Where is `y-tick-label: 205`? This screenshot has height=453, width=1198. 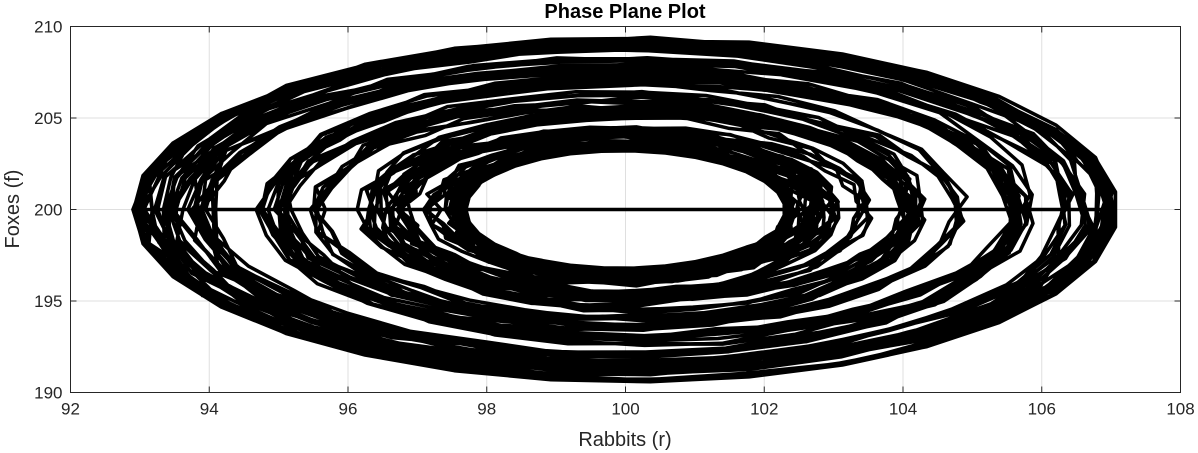 y-tick-label: 205 is located at coordinates (48, 118).